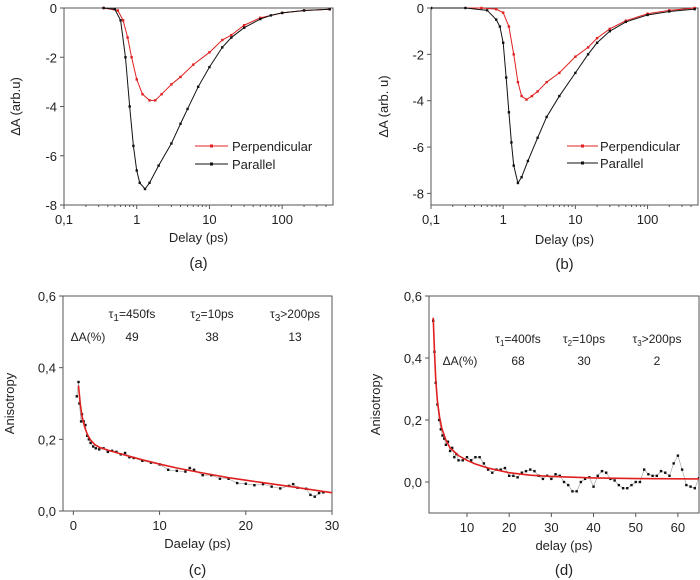 Image resolution: width=700 pixels, height=580 pixels. I want to click on amplitude-value: 30, so click(584, 361).